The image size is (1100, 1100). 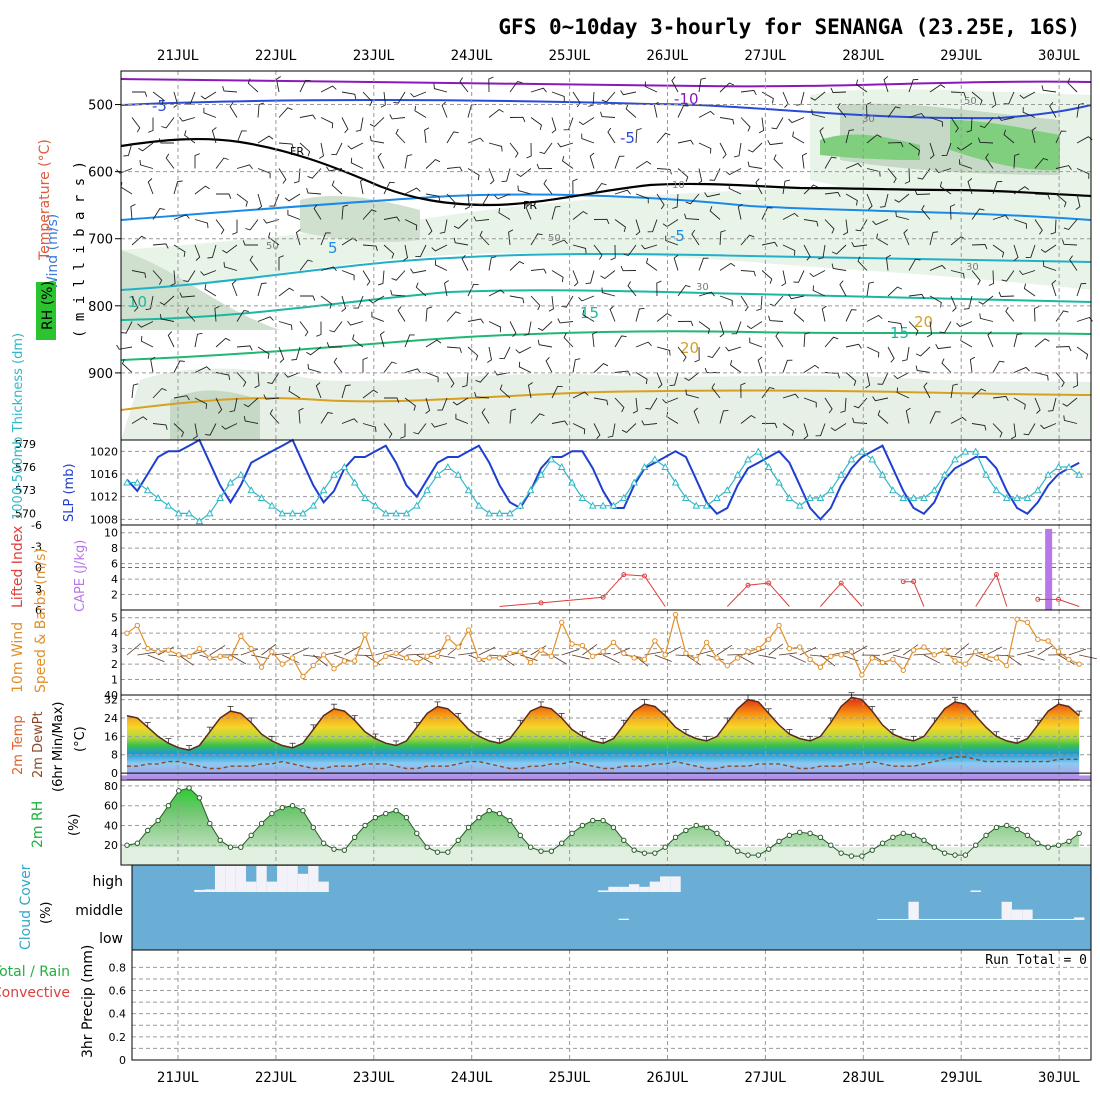 I want to click on temp-tick-label: 8, so click(x=114, y=755).